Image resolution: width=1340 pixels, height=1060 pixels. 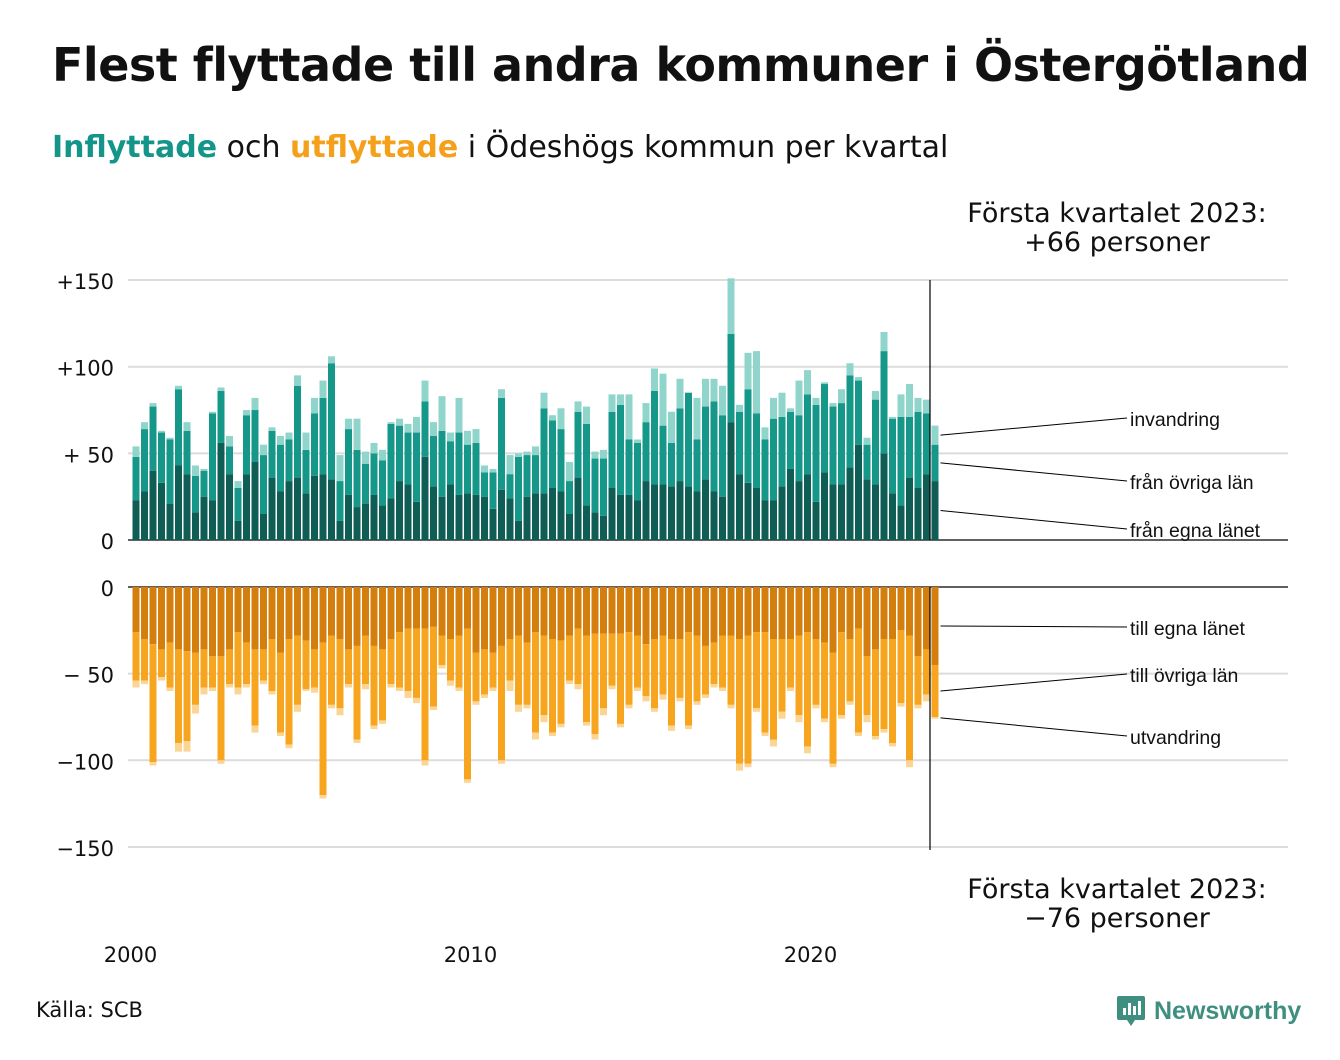 I want to click on source-label: Källa: SCB, so click(x=89, y=1010).